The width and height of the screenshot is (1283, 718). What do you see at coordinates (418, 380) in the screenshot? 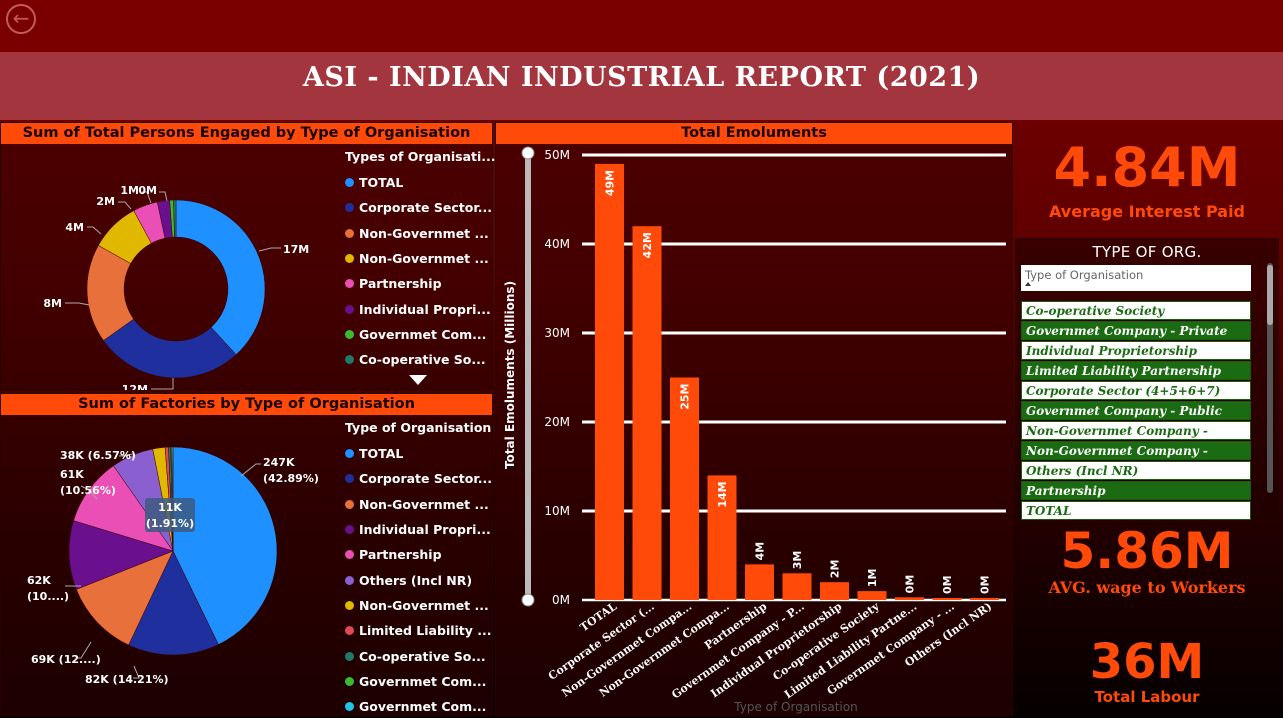
I see `chevron-down-icon` at bounding box center [418, 380].